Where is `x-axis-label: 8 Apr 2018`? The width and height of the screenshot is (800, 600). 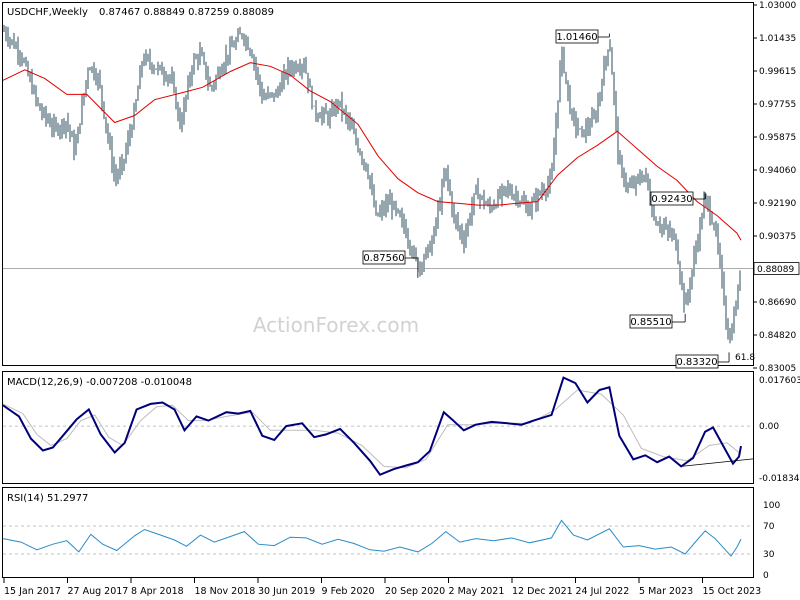 x-axis-label: 8 Apr 2018 is located at coordinates (157, 591).